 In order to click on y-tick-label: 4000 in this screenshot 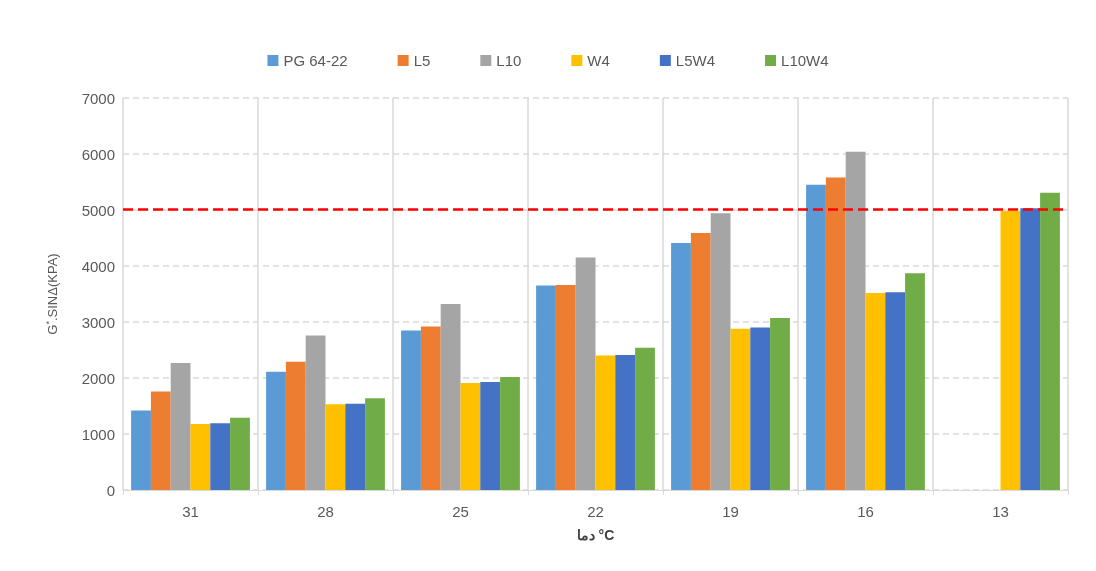, I will do `click(98, 266)`.